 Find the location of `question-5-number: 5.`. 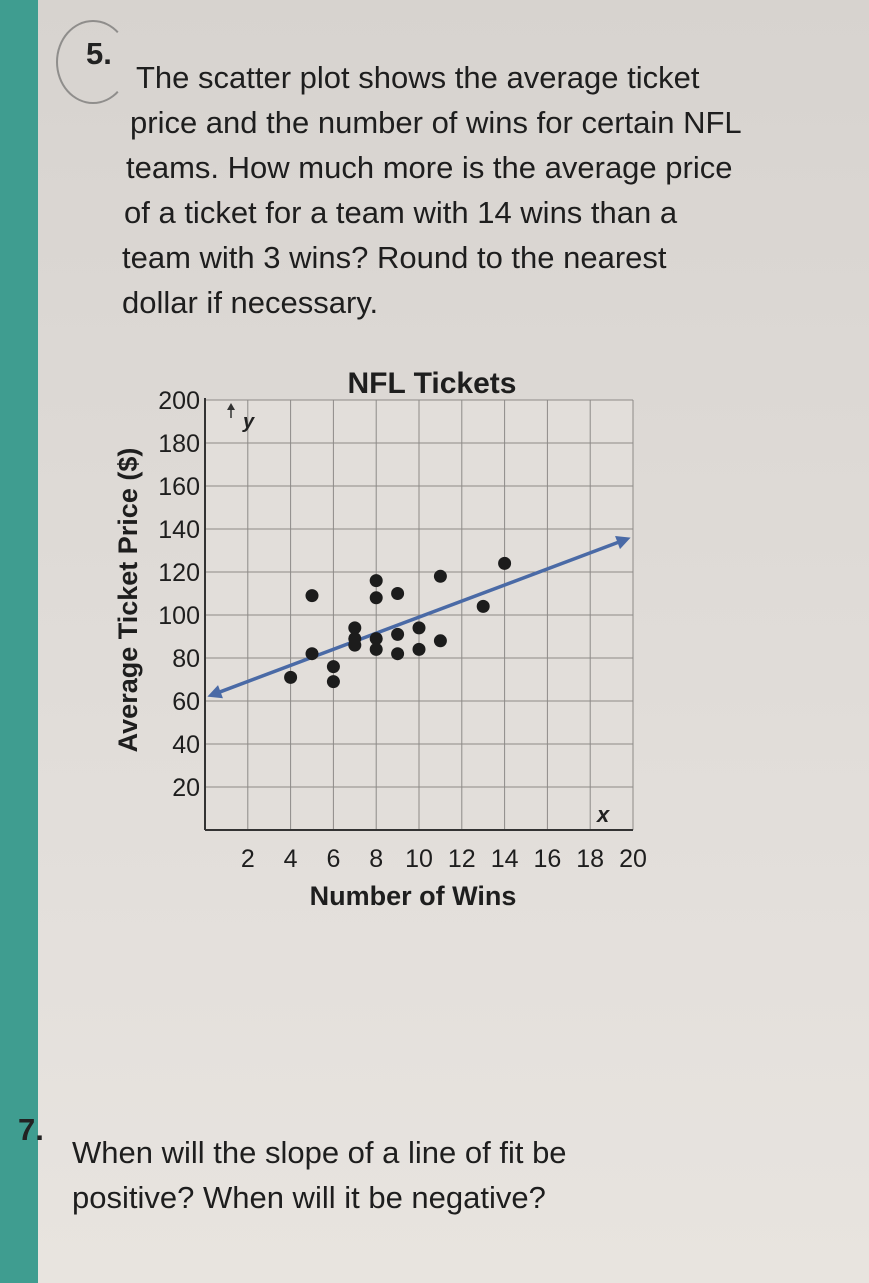

question-5-number: 5. is located at coordinates (99, 53).